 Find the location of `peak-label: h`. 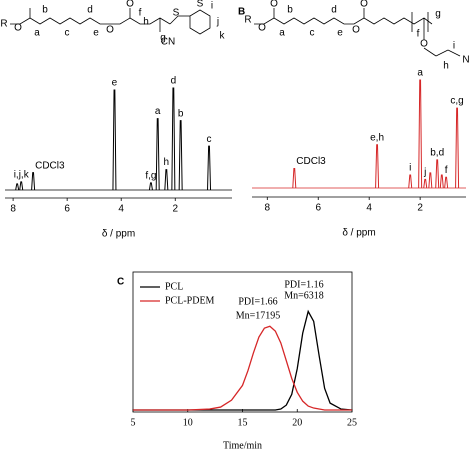

peak-label: h is located at coordinates (167, 162).